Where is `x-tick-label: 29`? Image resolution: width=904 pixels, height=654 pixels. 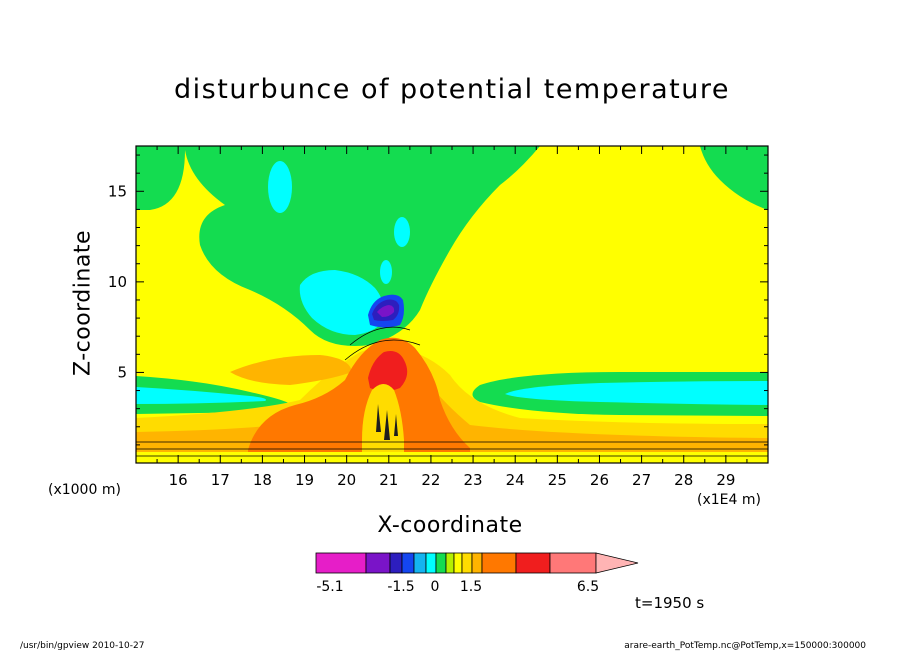
x-tick-label: 29 is located at coordinates (725, 480).